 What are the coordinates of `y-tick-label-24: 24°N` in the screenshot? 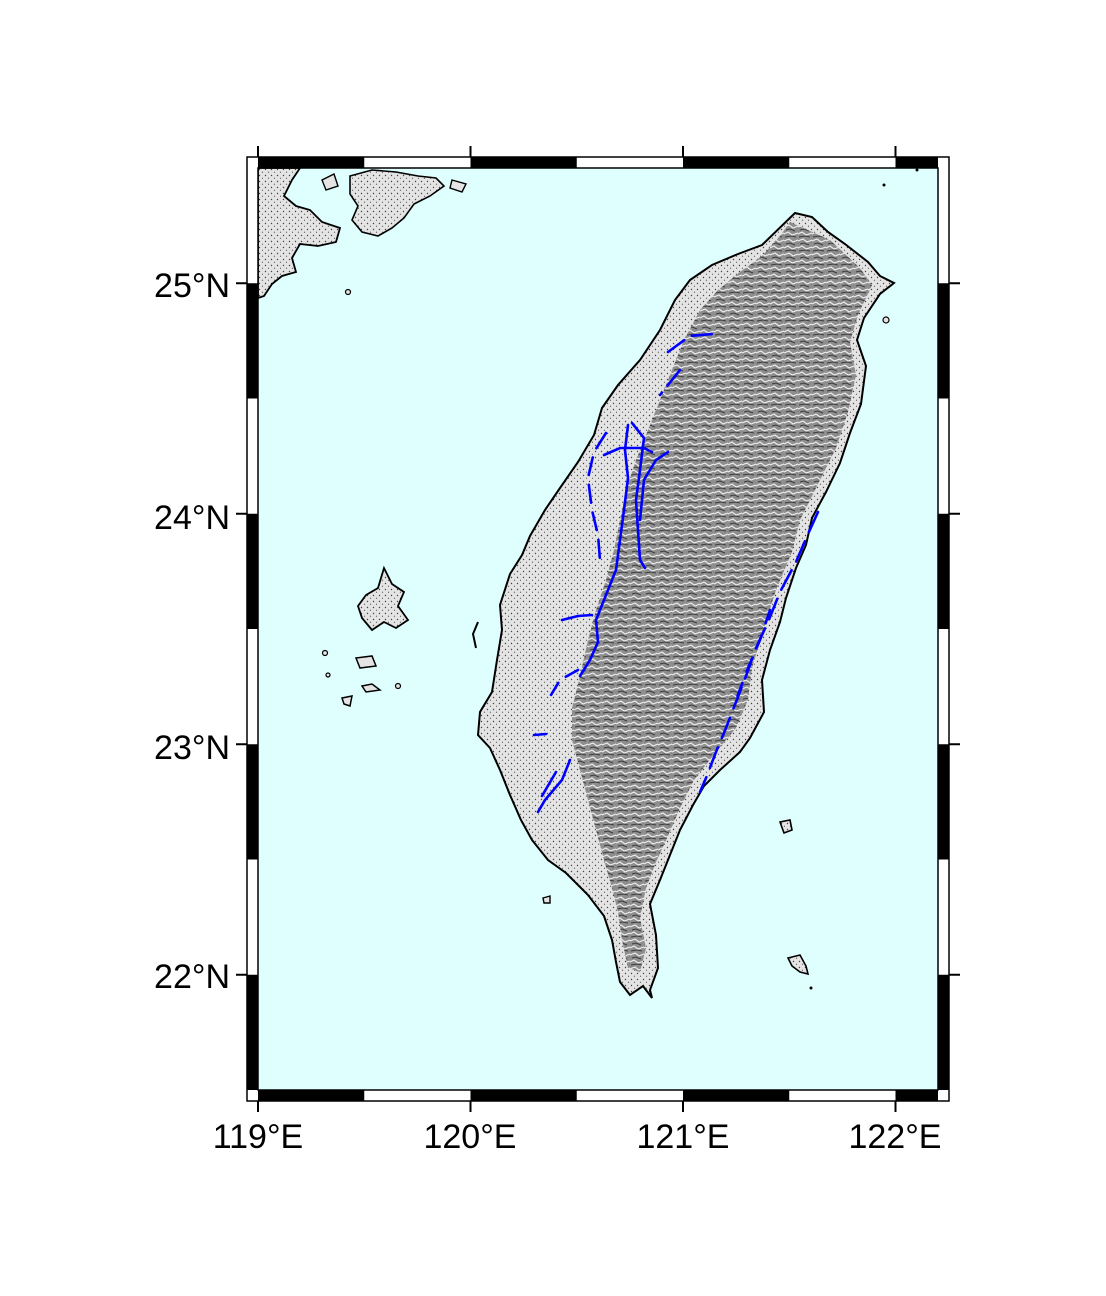 It's located at (192, 518).